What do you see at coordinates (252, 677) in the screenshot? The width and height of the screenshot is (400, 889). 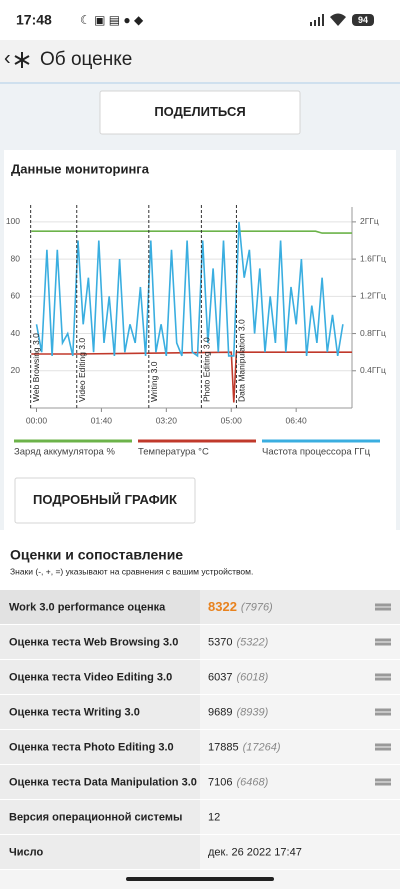 I see `row-compare: (6018)` at bounding box center [252, 677].